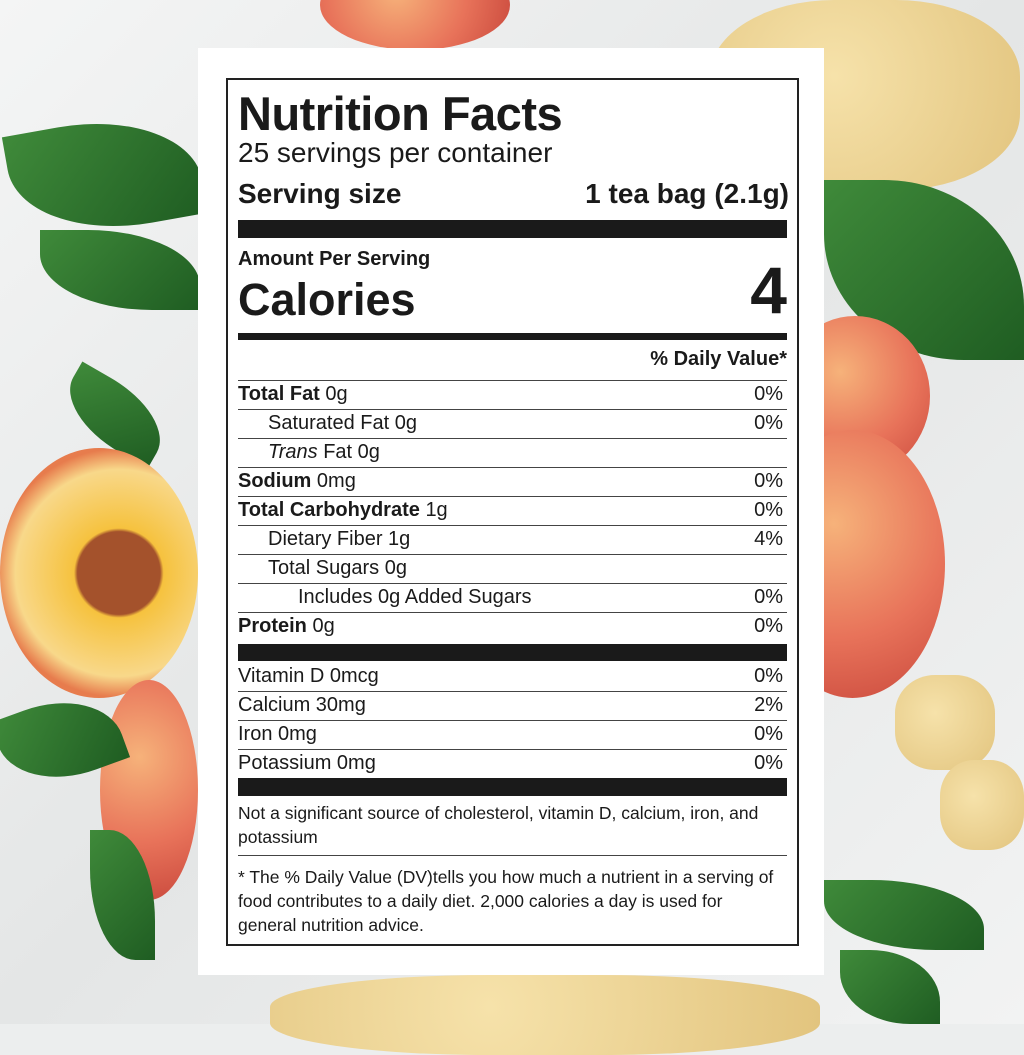  Describe the element at coordinates (510, 676) in the screenshot. I see `vitamin-row: Vitamin D 0mcg 0%` at that location.